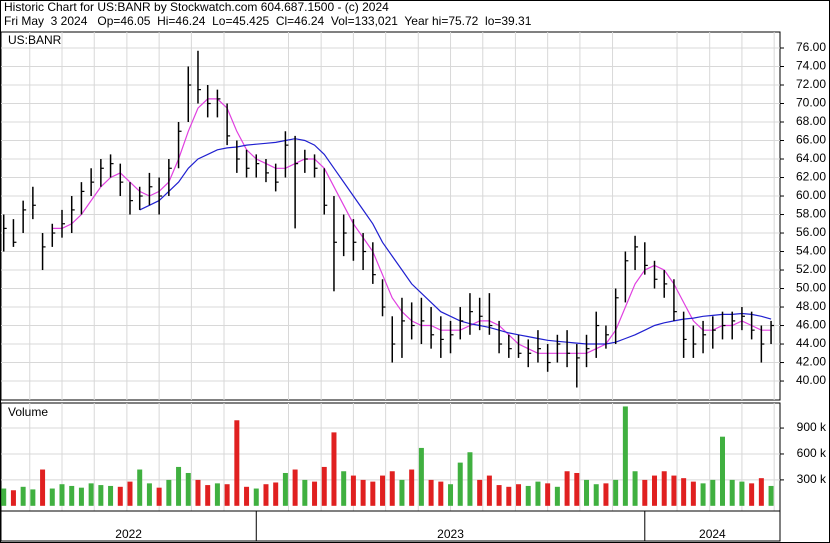  Describe the element at coordinates (811, 140) in the screenshot. I see `y-tick-label: 66.00` at that location.